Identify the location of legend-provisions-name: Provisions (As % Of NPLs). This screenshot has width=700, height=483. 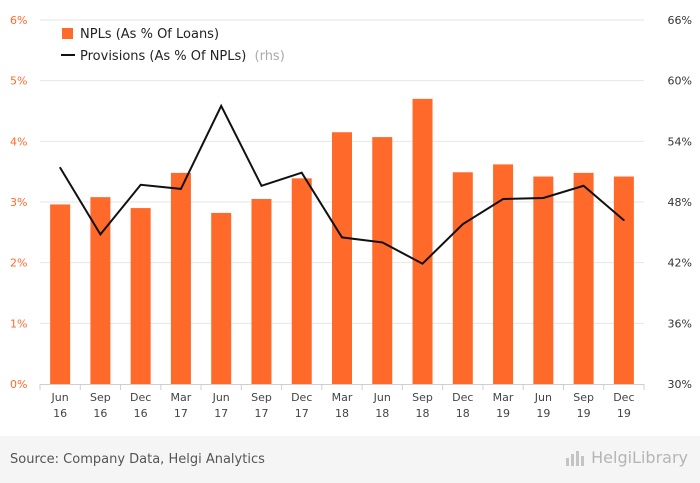
(163, 56).